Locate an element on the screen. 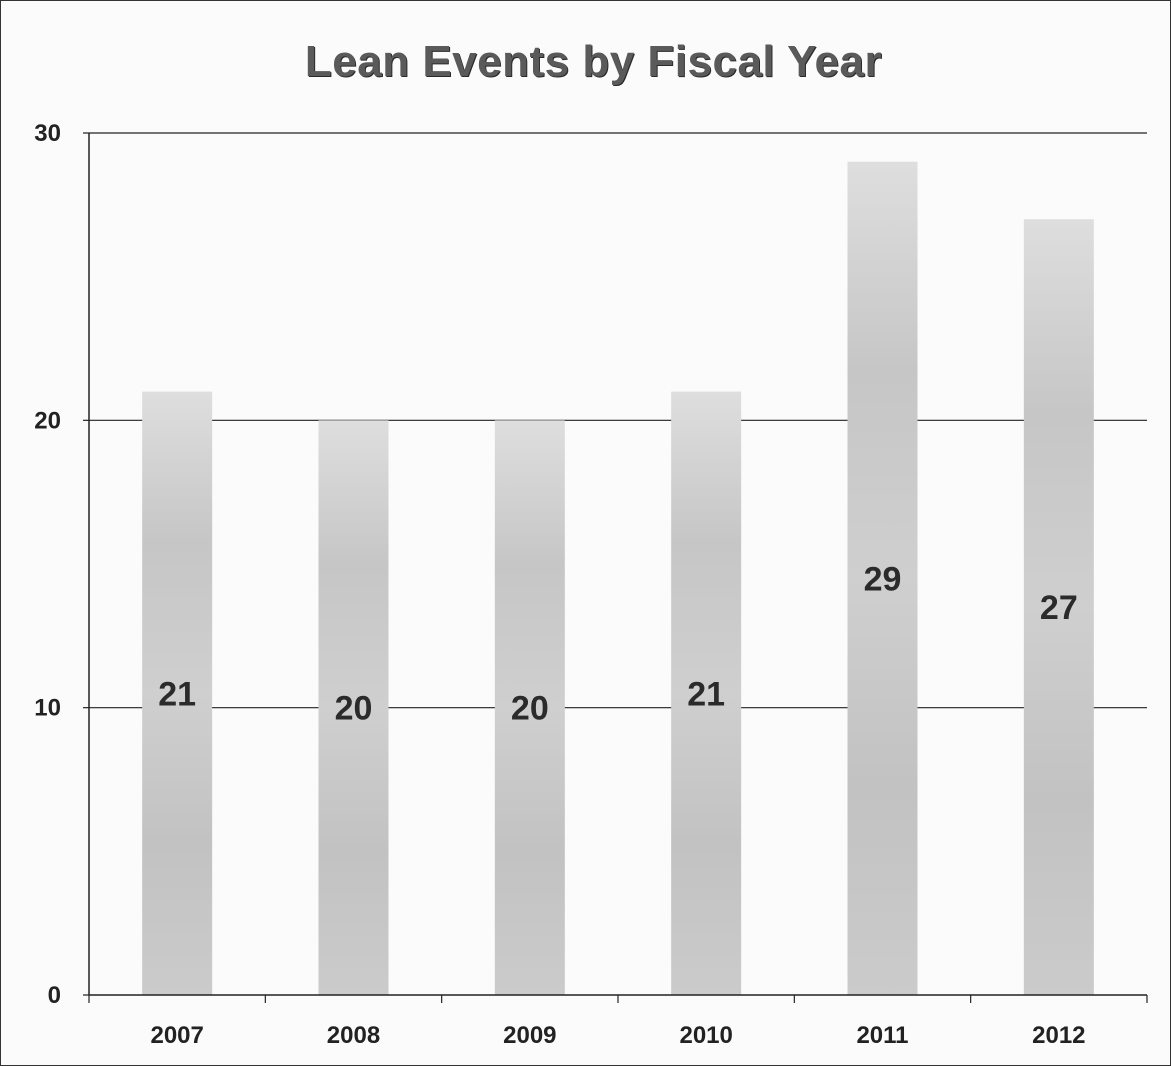 Image resolution: width=1171 pixels, height=1066 pixels. data-label-2007: 21 is located at coordinates (177, 694).